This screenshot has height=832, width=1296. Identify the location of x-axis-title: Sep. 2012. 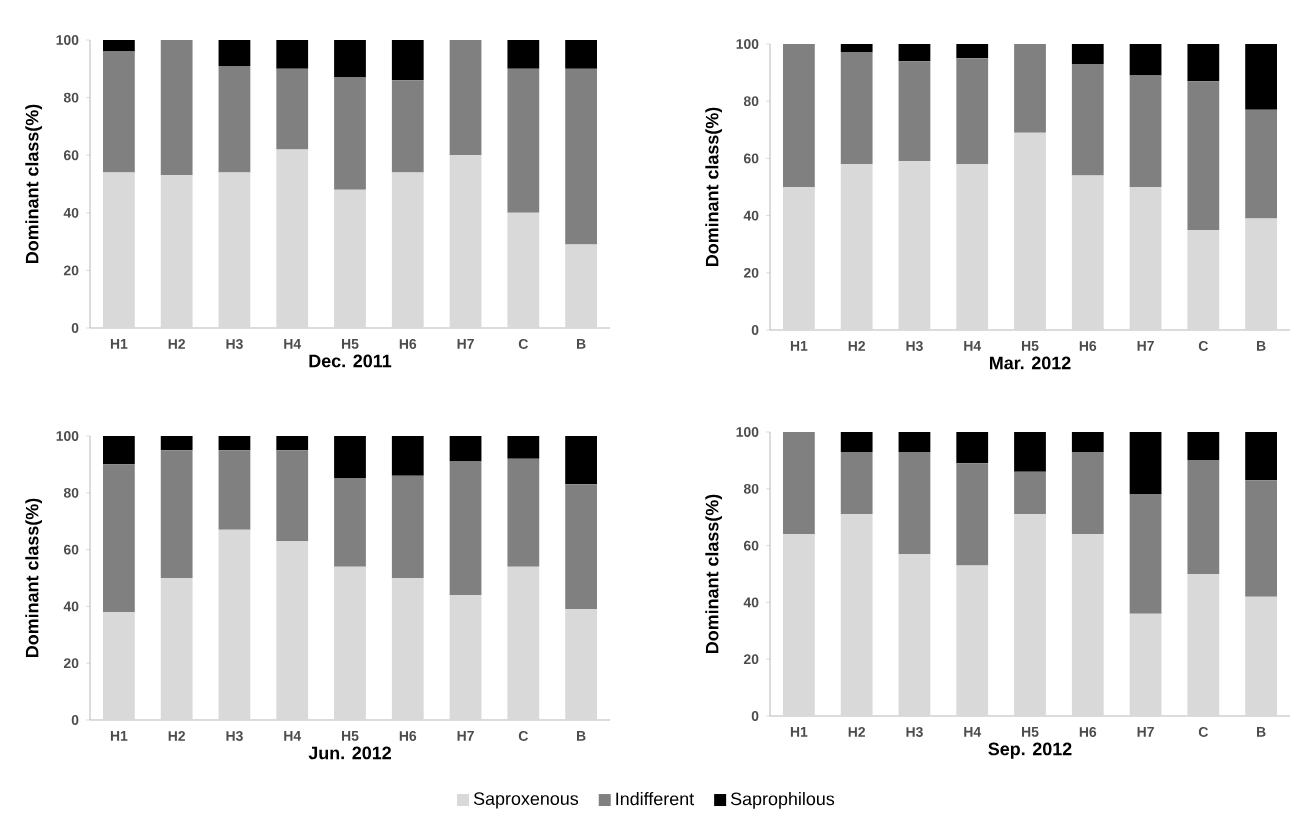
(1030, 750).